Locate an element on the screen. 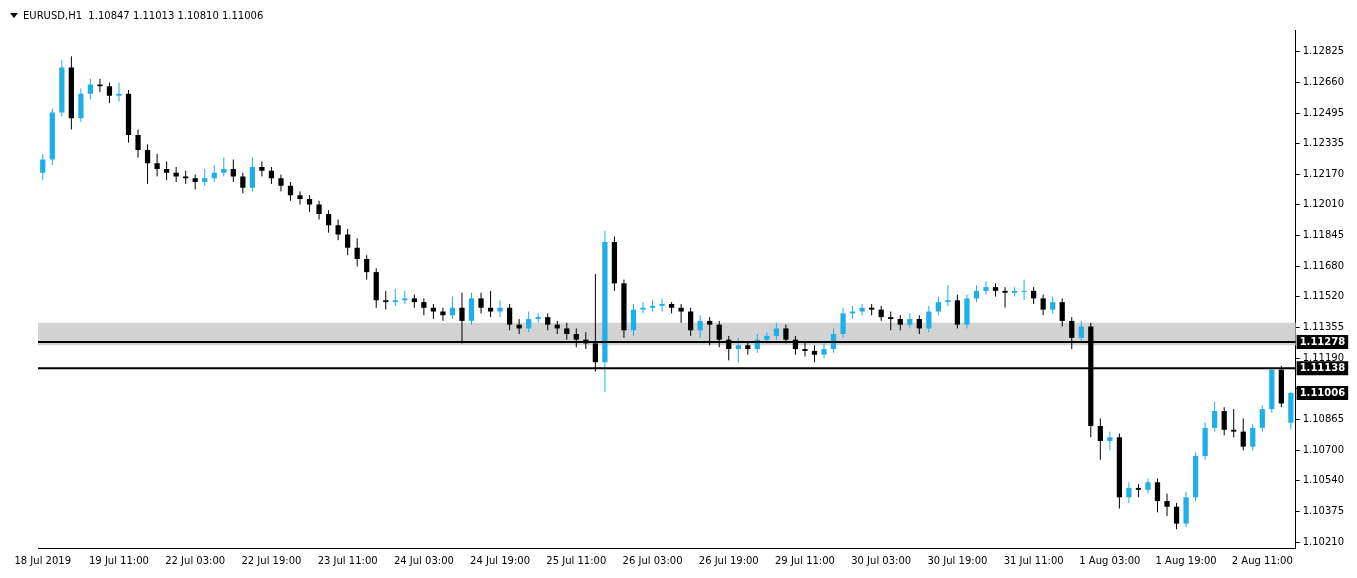 The width and height of the screenshot is (1357, 578). ref-line-label: 1.11278 is located at coordinates (1322, 341).